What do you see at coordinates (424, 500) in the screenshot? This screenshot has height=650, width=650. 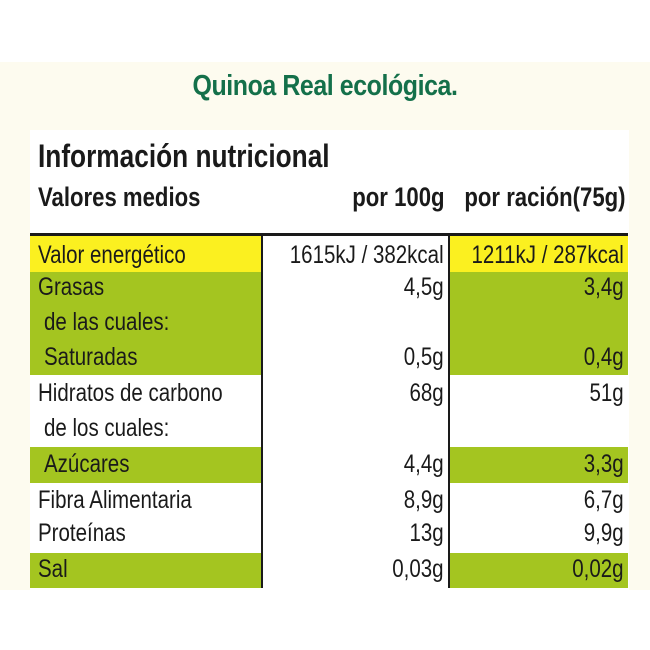 I see `value-per-100g: 8,9g` at bounding box center [424, 500].